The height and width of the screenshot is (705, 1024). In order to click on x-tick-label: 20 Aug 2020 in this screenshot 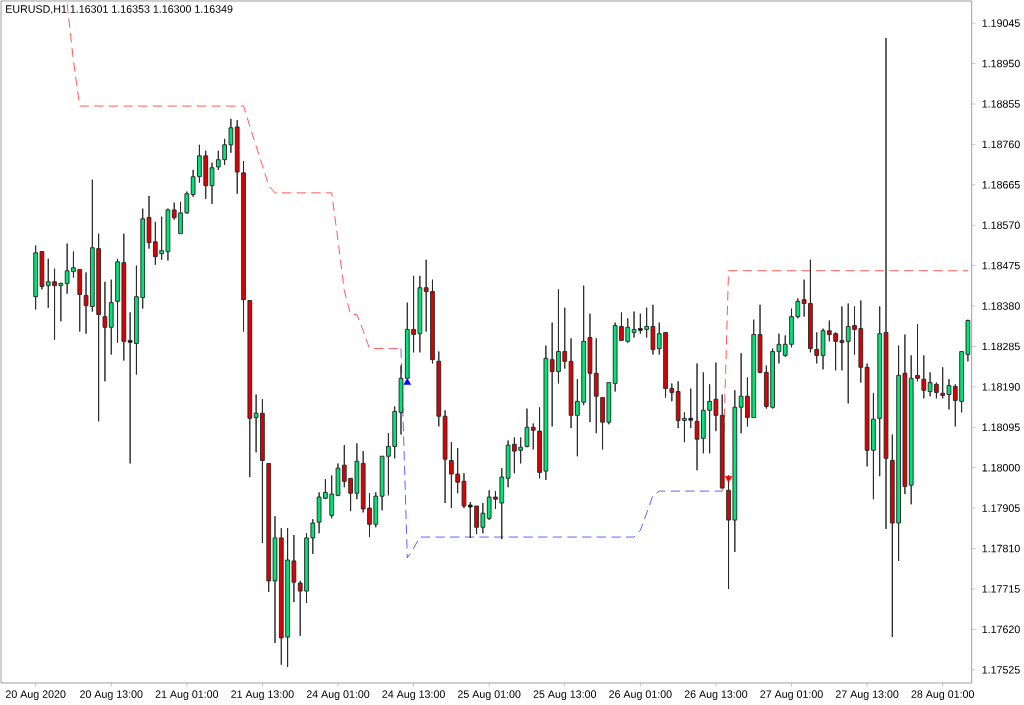, I will do `click(35, 695)`.